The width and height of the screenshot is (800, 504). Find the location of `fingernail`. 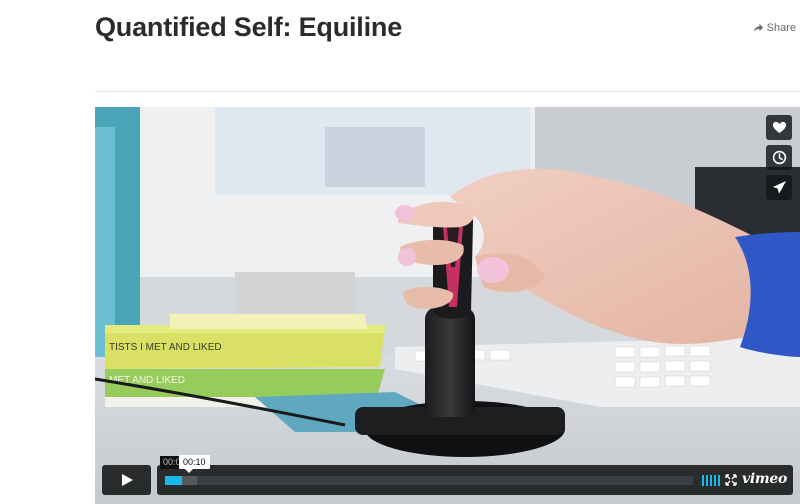

fingernail is located at coordinates (405, 213).